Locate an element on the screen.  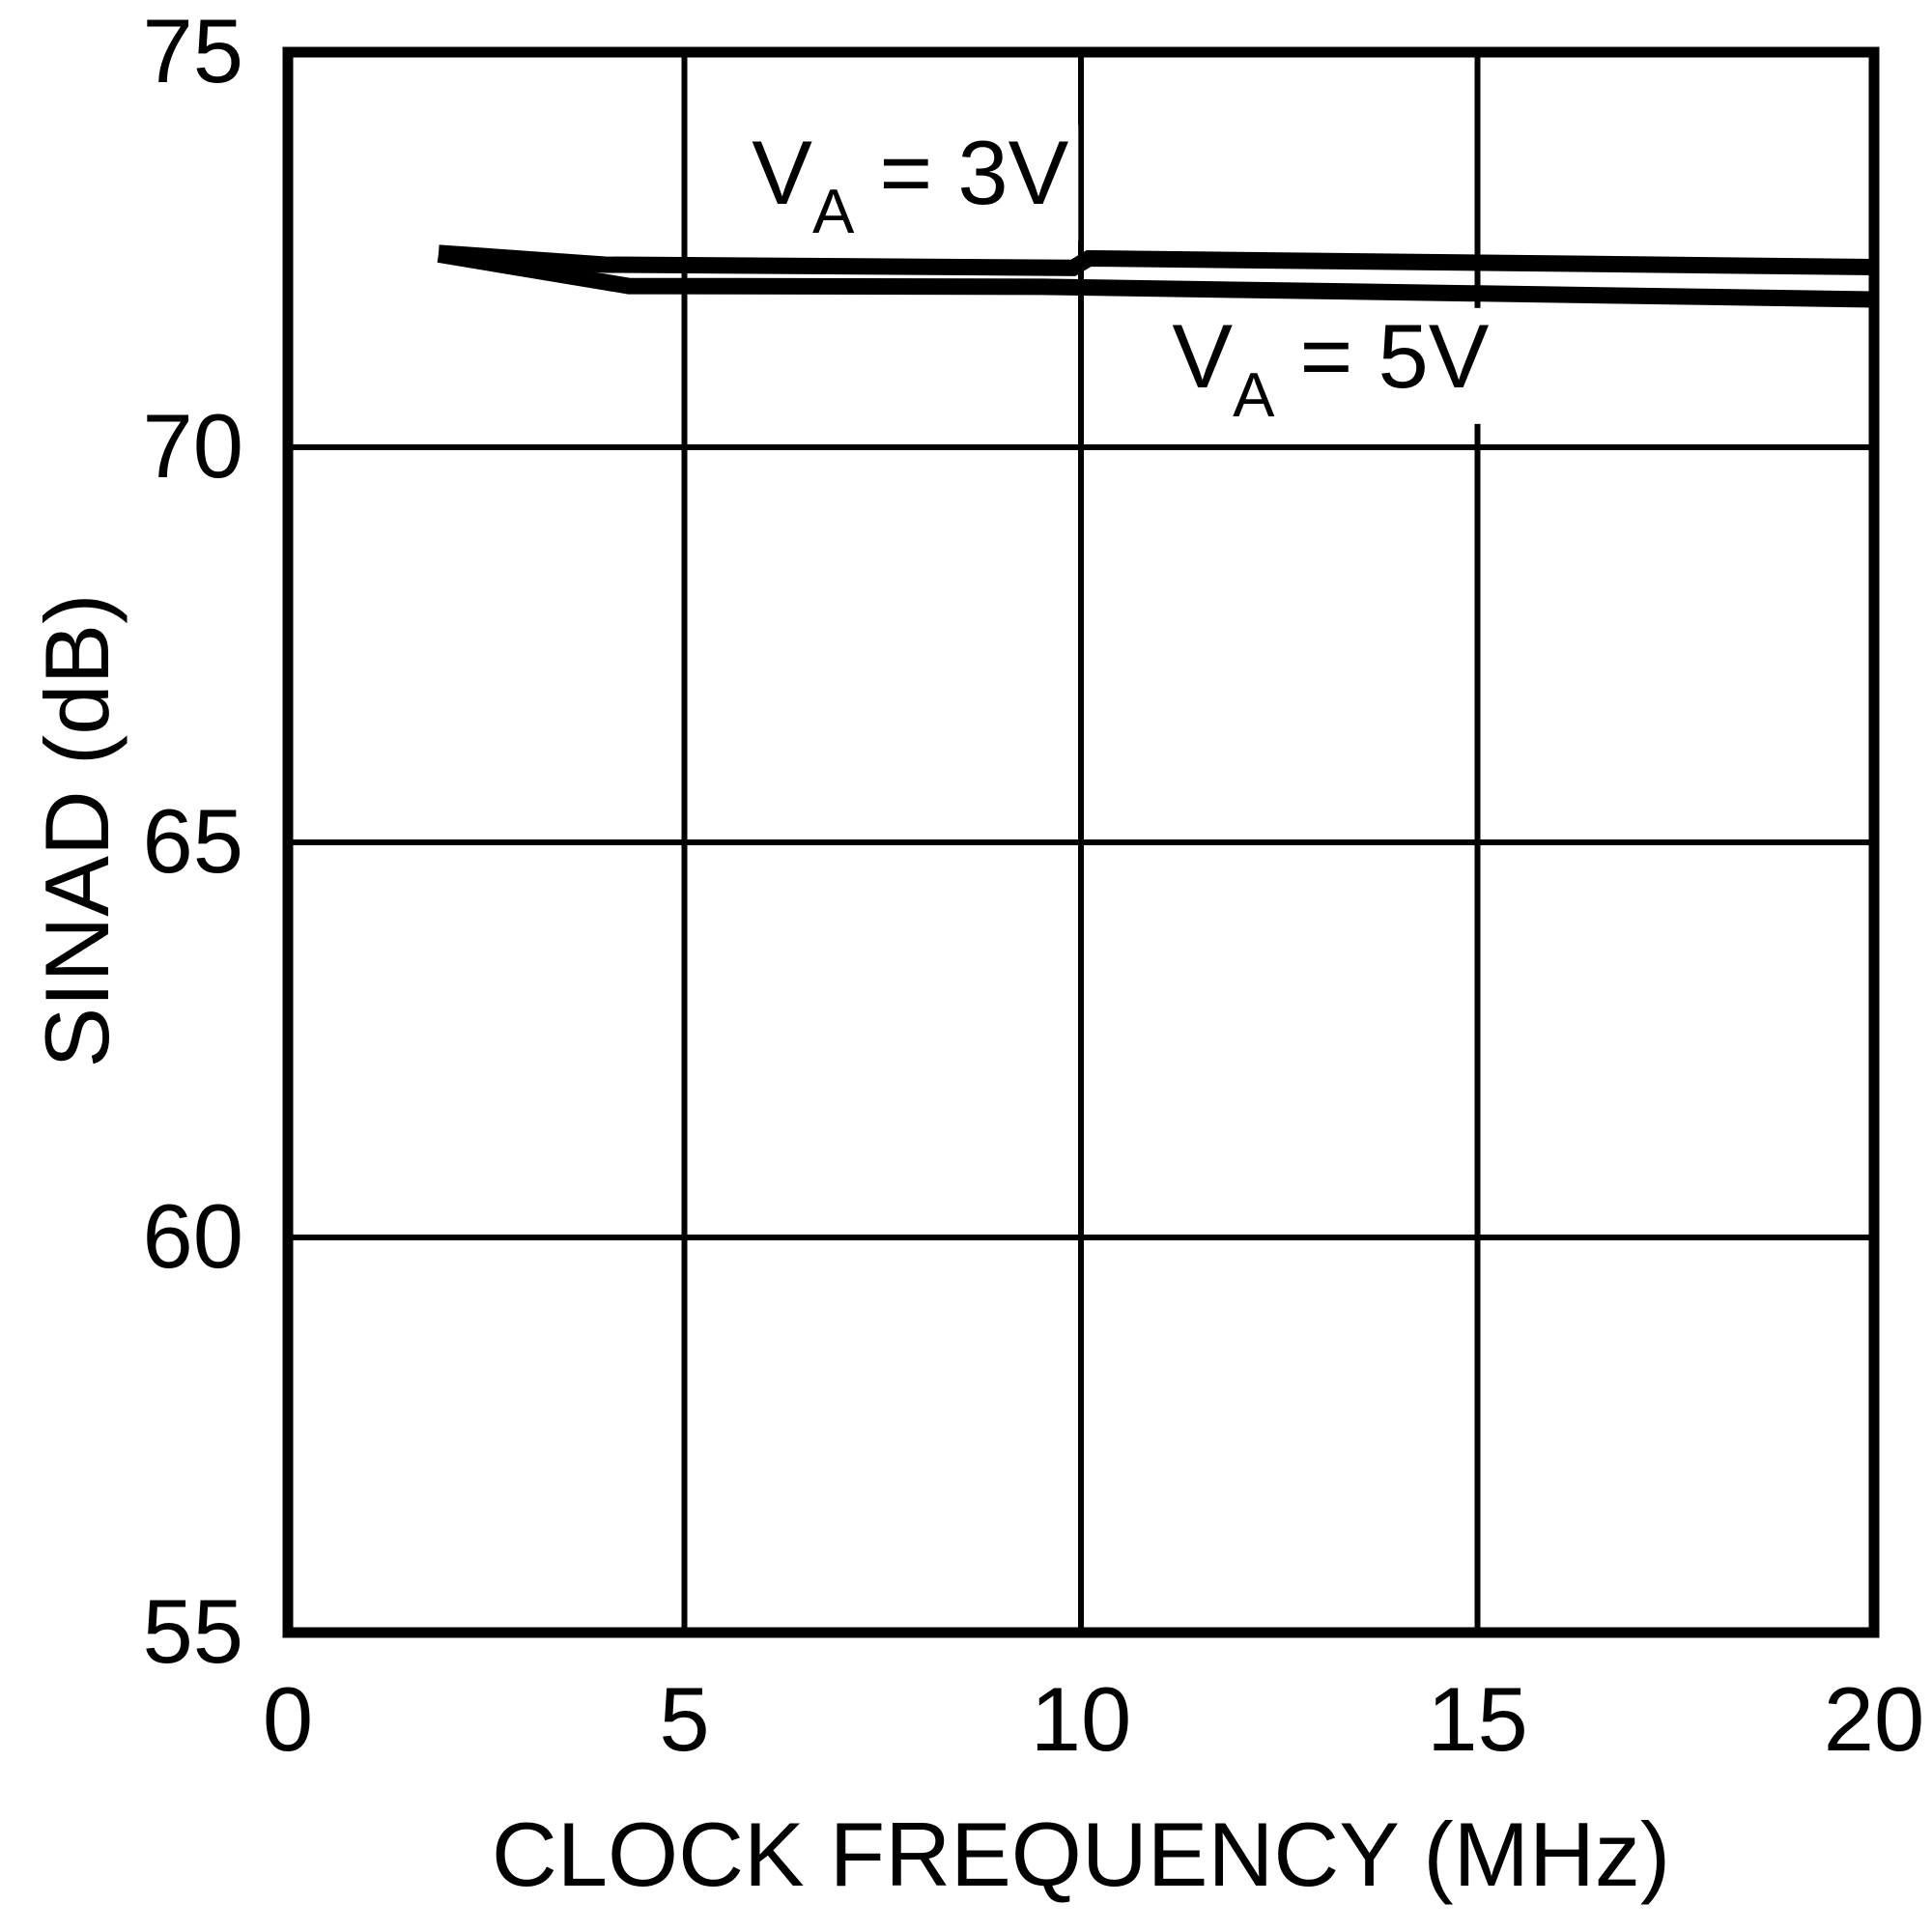
x-tick-label-15: 15 is located at coordinates (1477, 1719).